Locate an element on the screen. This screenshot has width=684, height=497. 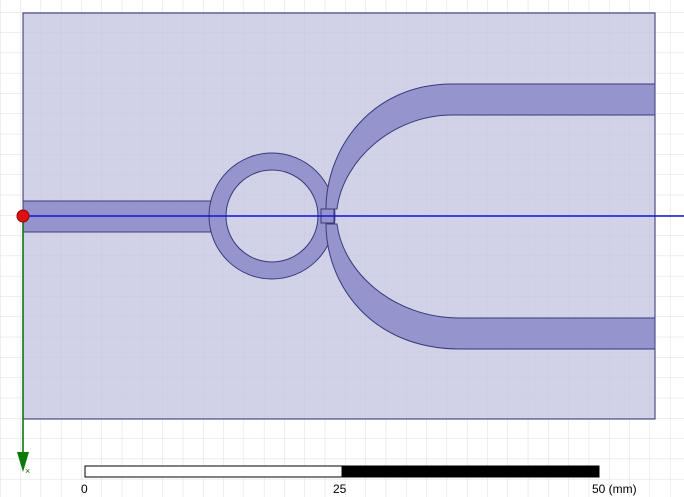
scale-bar-white-segment is located at coordinates (213, 471).